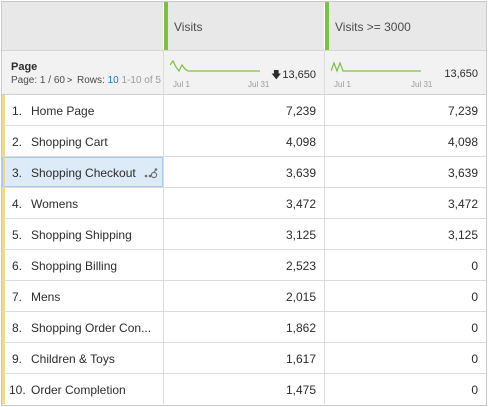  I want to click on dimension-cell: 9. Children & Toys, so click(82, 358).